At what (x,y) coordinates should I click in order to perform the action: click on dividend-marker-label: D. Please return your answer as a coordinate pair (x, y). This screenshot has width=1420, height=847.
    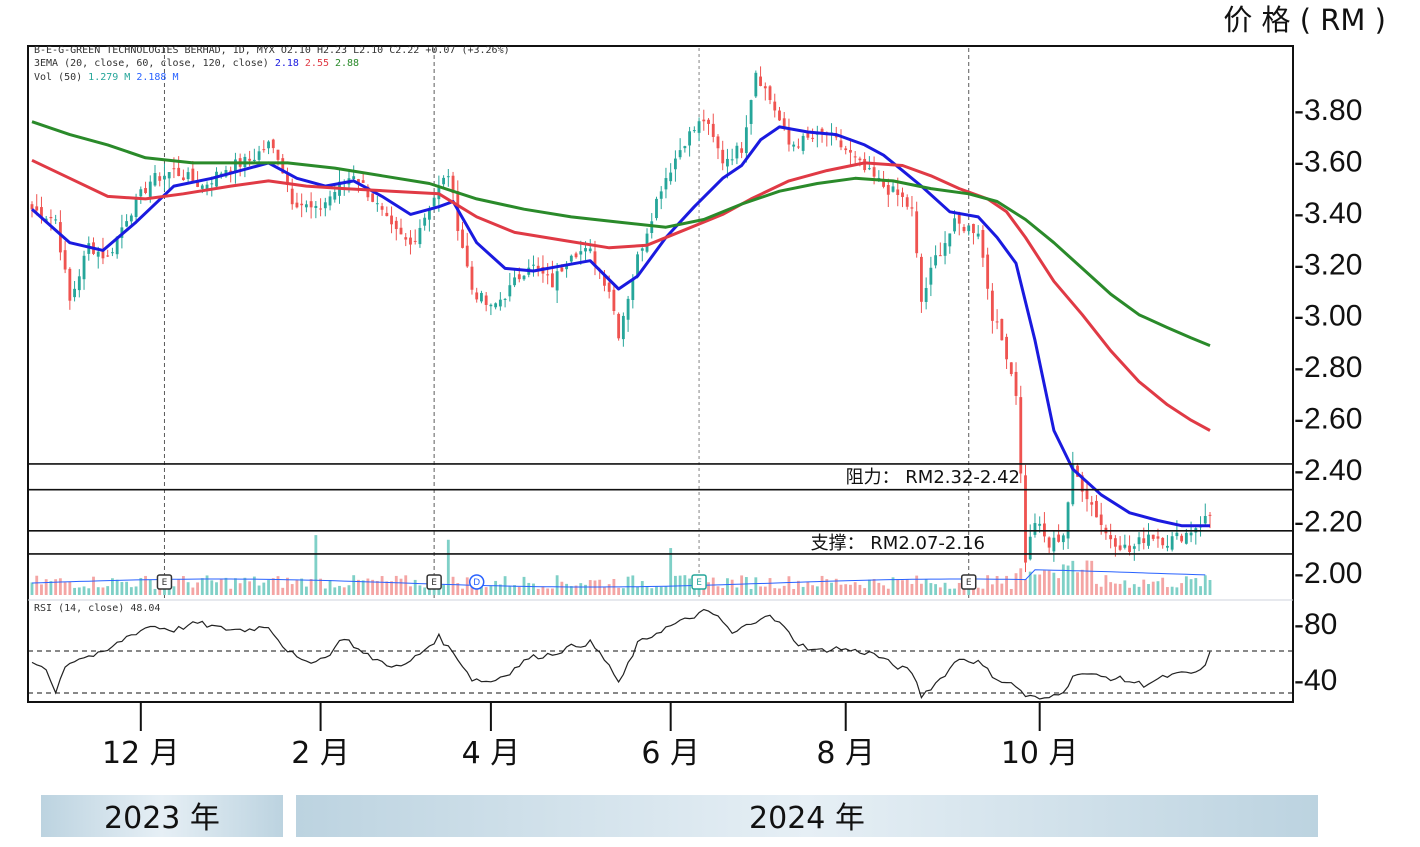
    Looking at the image, I should click on (476, 583).